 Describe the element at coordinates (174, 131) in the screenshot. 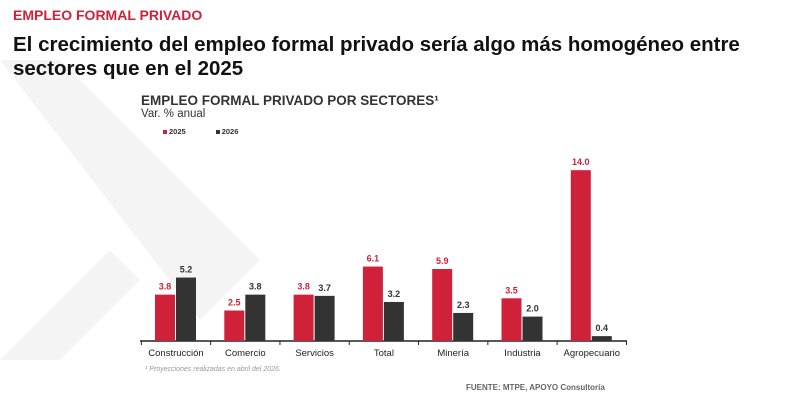

I see `legend-item-2025: 2025` at that location.